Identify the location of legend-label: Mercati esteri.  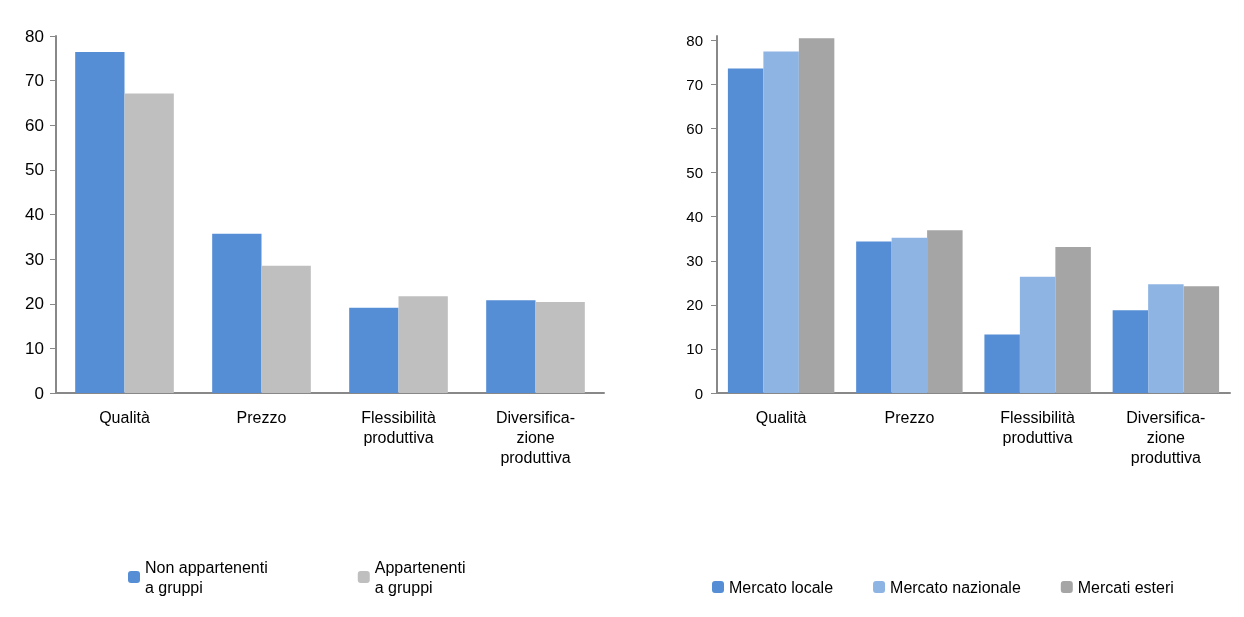
(1125, 587).